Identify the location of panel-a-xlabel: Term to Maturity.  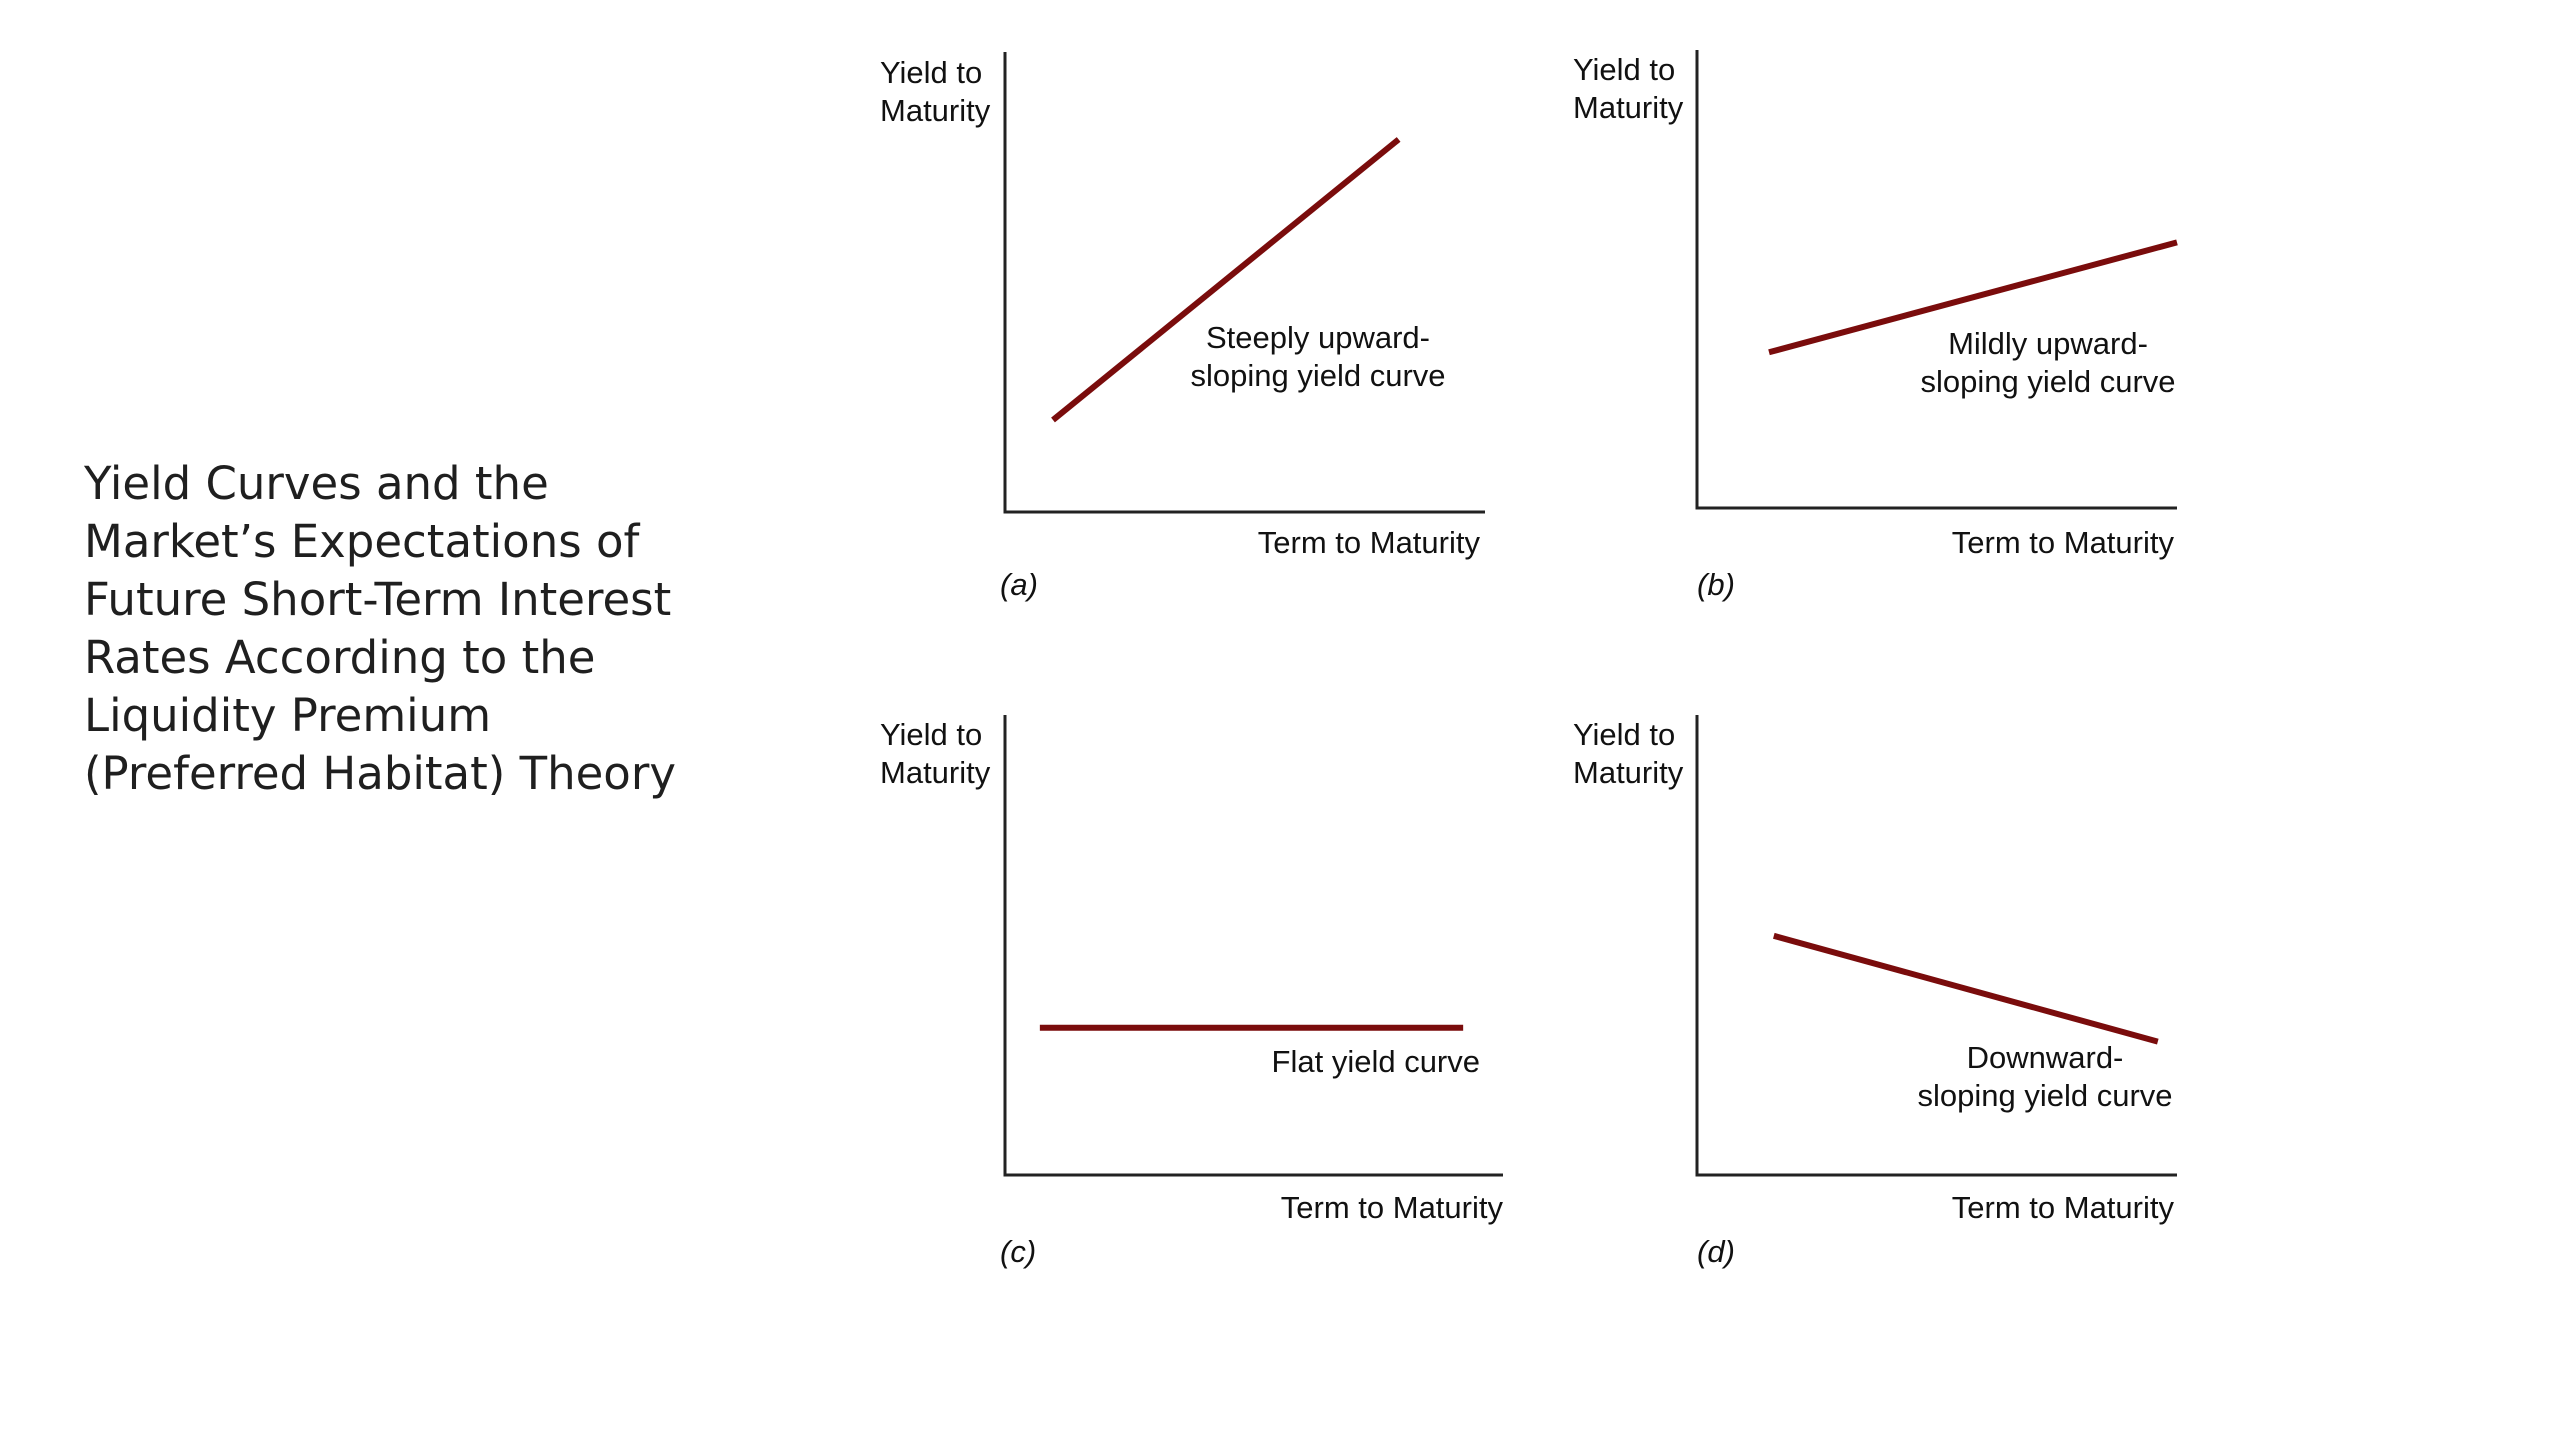
(1369, 542).